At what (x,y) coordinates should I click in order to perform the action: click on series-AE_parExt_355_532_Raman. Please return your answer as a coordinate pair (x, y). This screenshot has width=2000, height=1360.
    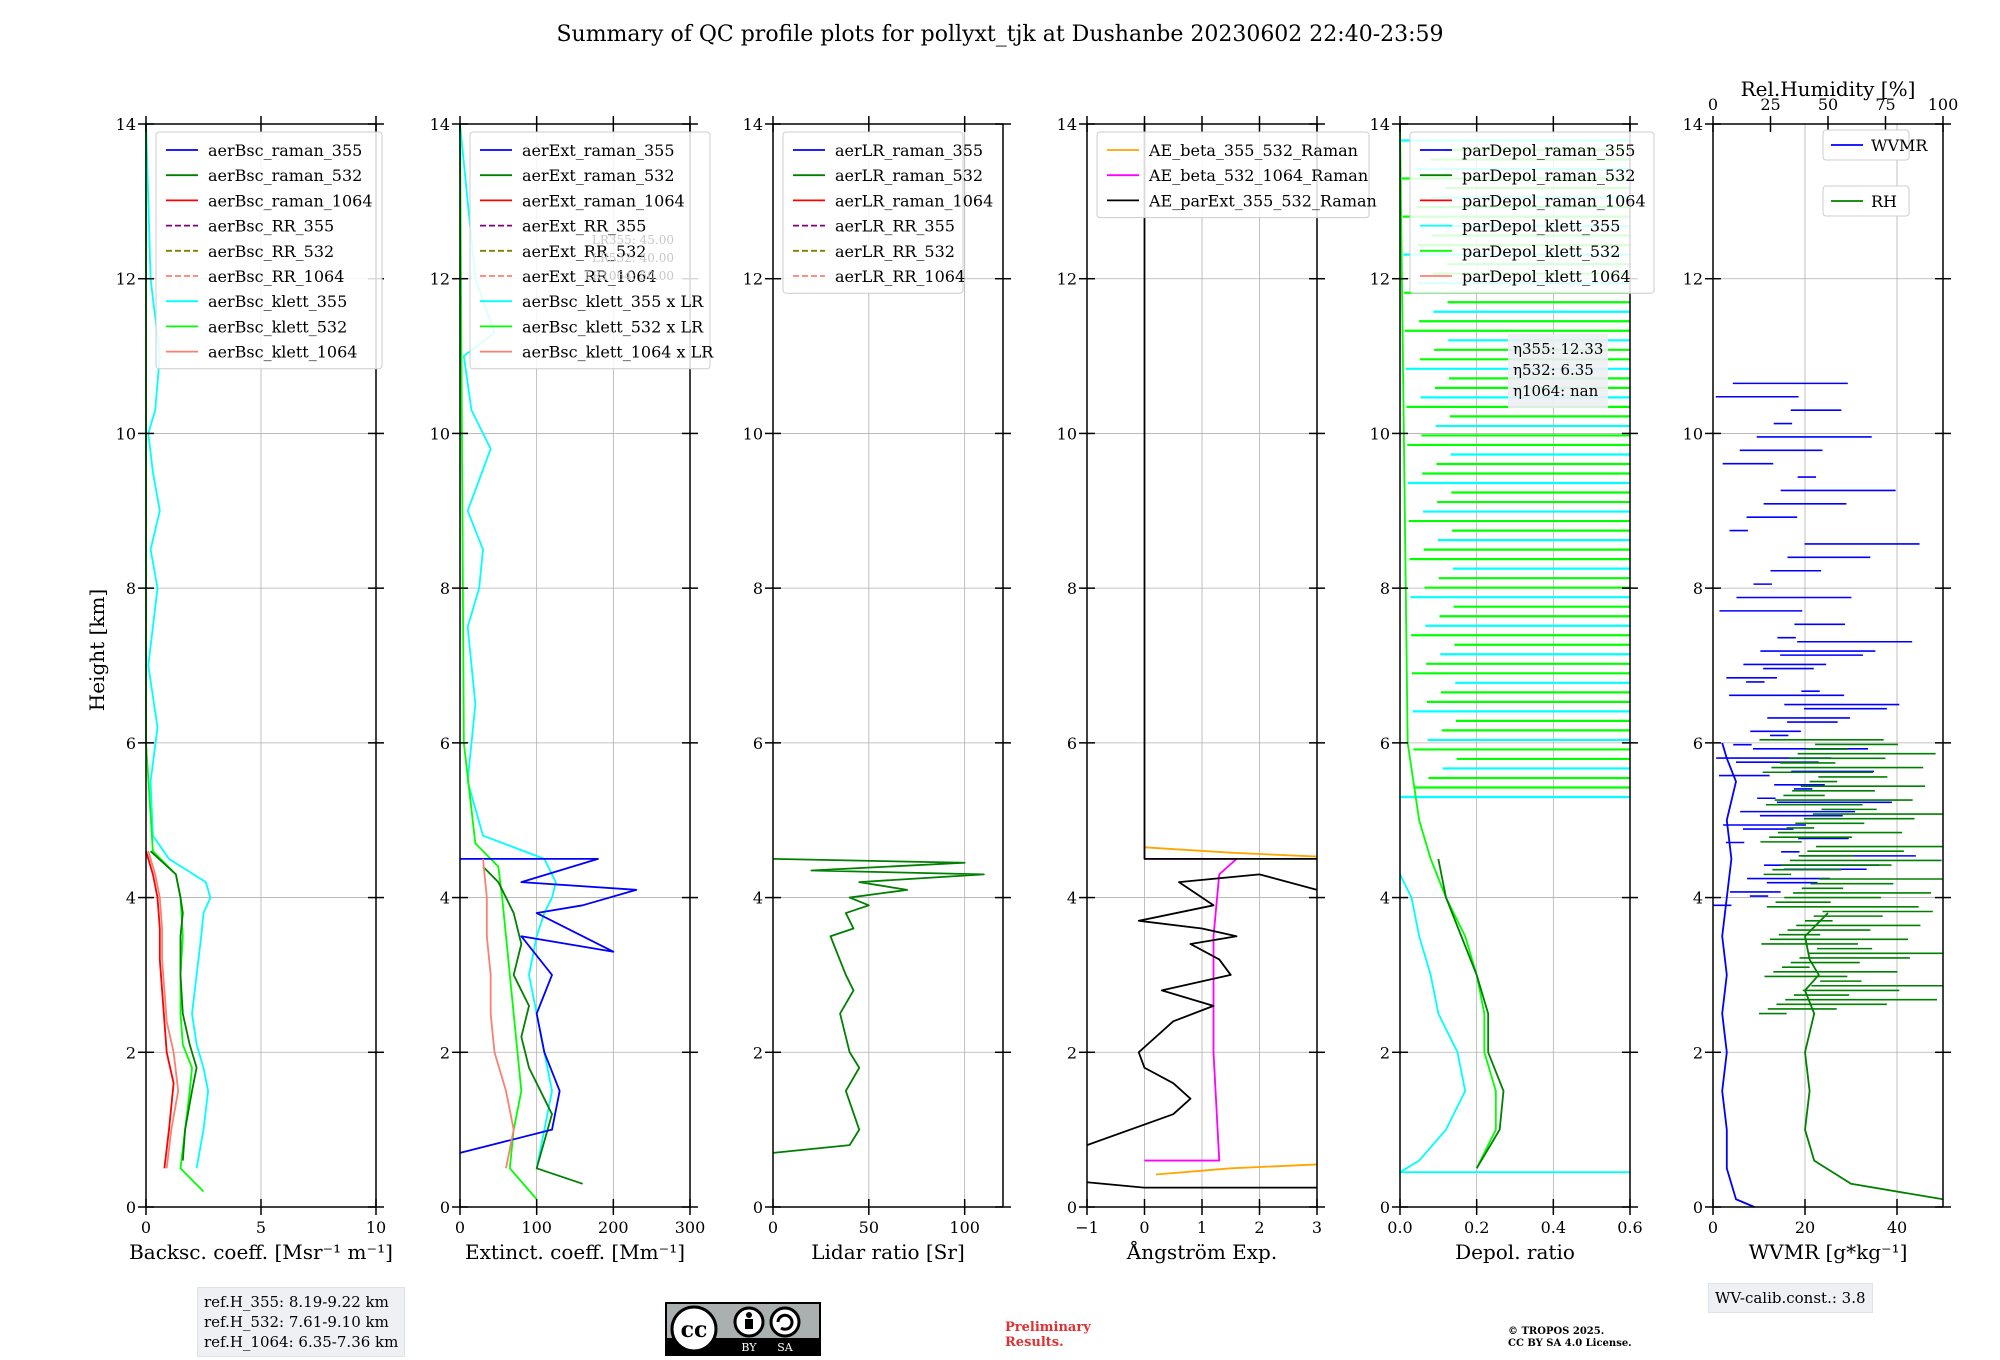
    Looking at the image, I should click on (1202, 1009).